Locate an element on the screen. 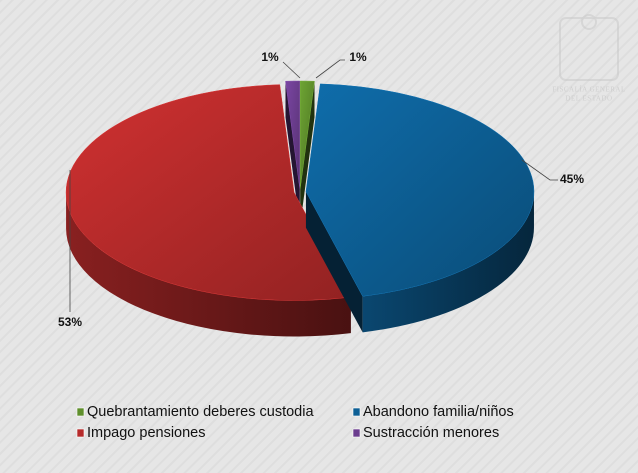 The height and width of the screenshot is (473, 638). legend-label: Abandono familia/niños is located at coordinates (438, 412).